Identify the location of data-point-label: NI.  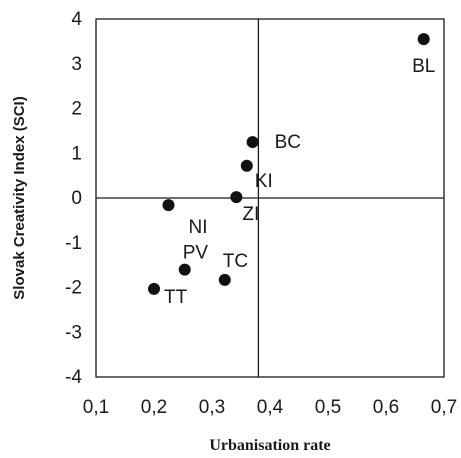
(198, 227).